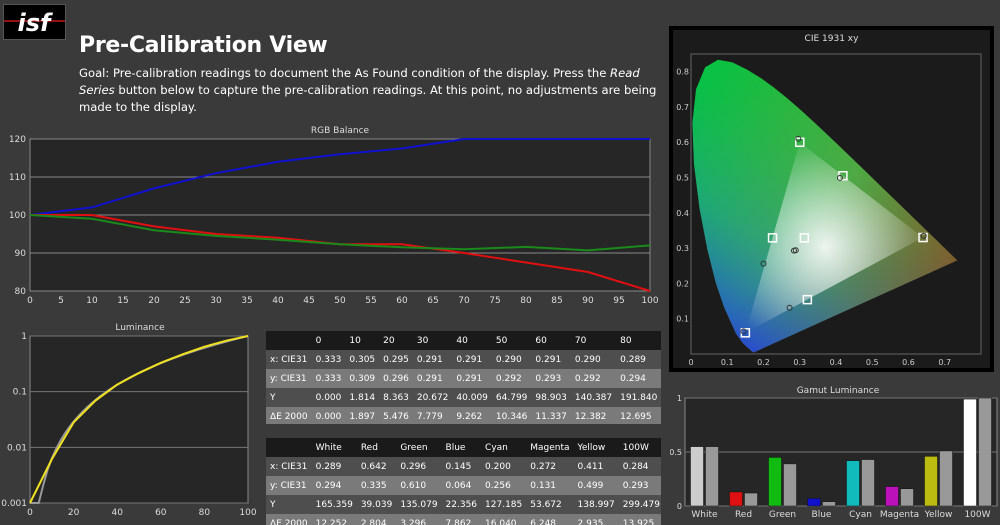 This screenshot has height=525, width=1000. What do you see at coordinates (511, 397) in the screenshot?
I see `table-cell: 64.799` at bounding box center [511, 397].